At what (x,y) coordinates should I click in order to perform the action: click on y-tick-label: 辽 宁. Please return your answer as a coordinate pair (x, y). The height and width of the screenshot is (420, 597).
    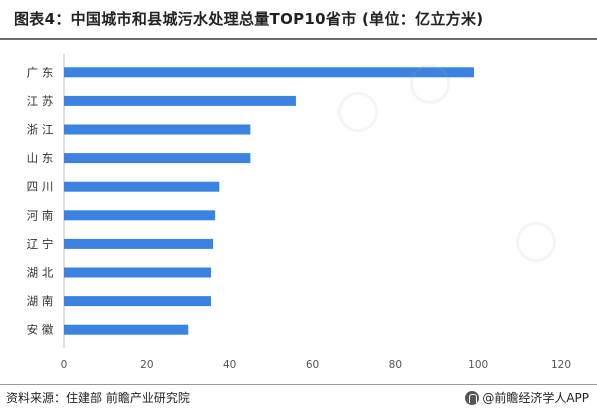
    Looking at the image, I should click on (40, 244).